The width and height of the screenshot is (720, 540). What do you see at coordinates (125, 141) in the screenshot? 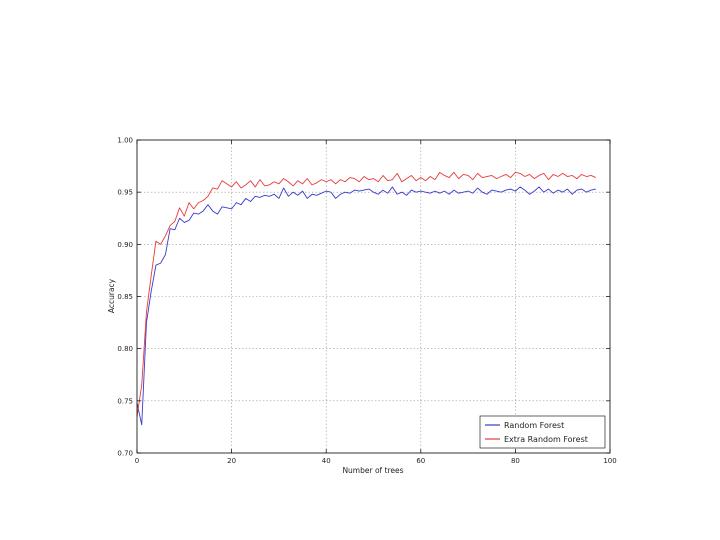
I see `y-tick-label-6: 1.00` at bounding box center [125, 141].